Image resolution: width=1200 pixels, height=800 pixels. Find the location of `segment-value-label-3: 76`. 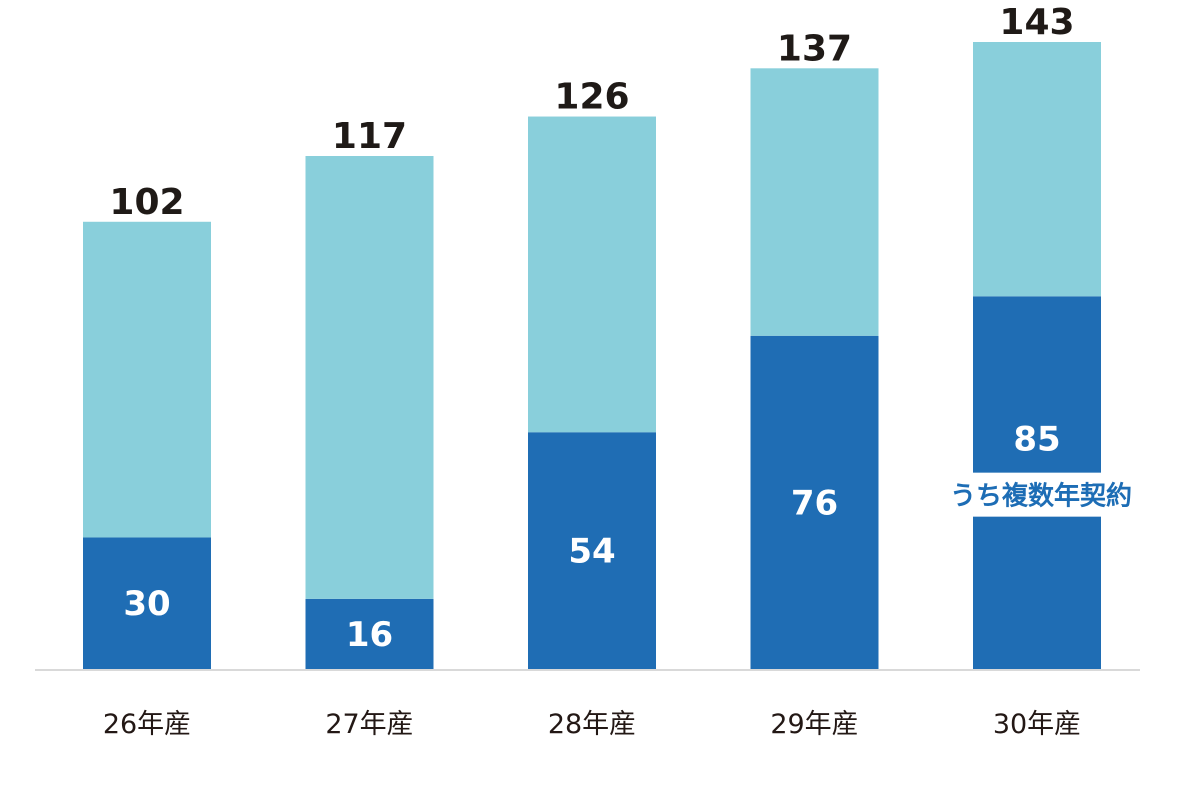

segment-value-label-3: 76 is located at coordinates (814, 503).